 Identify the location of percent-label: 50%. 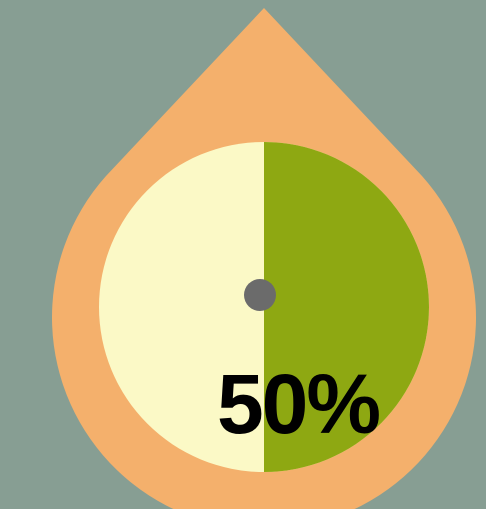
(298, 404).